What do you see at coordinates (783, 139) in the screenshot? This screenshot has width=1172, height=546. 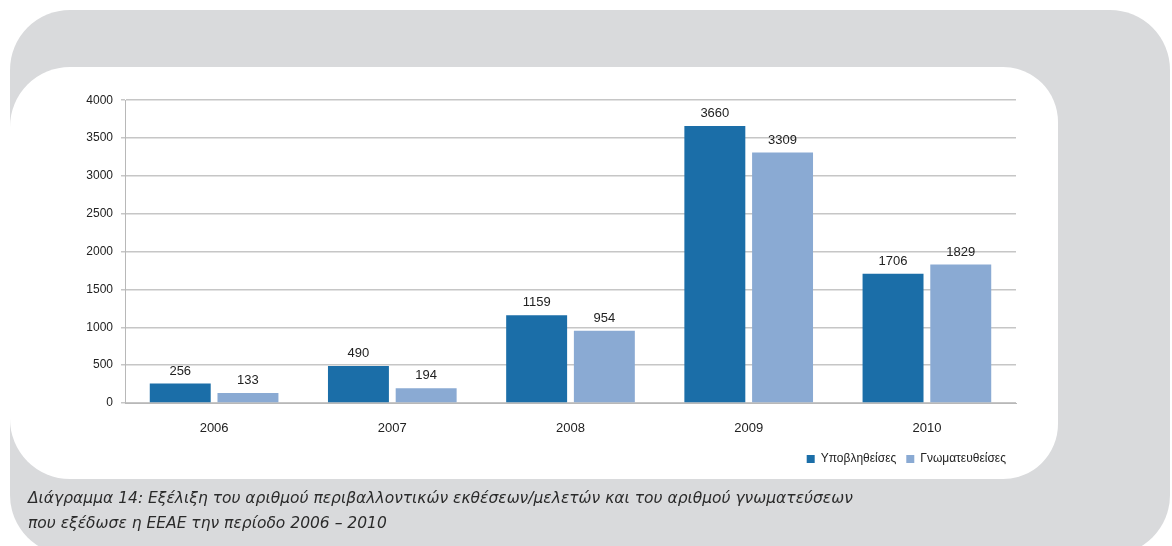 I see `data-label: 3309` at bounding box center [783, 139].